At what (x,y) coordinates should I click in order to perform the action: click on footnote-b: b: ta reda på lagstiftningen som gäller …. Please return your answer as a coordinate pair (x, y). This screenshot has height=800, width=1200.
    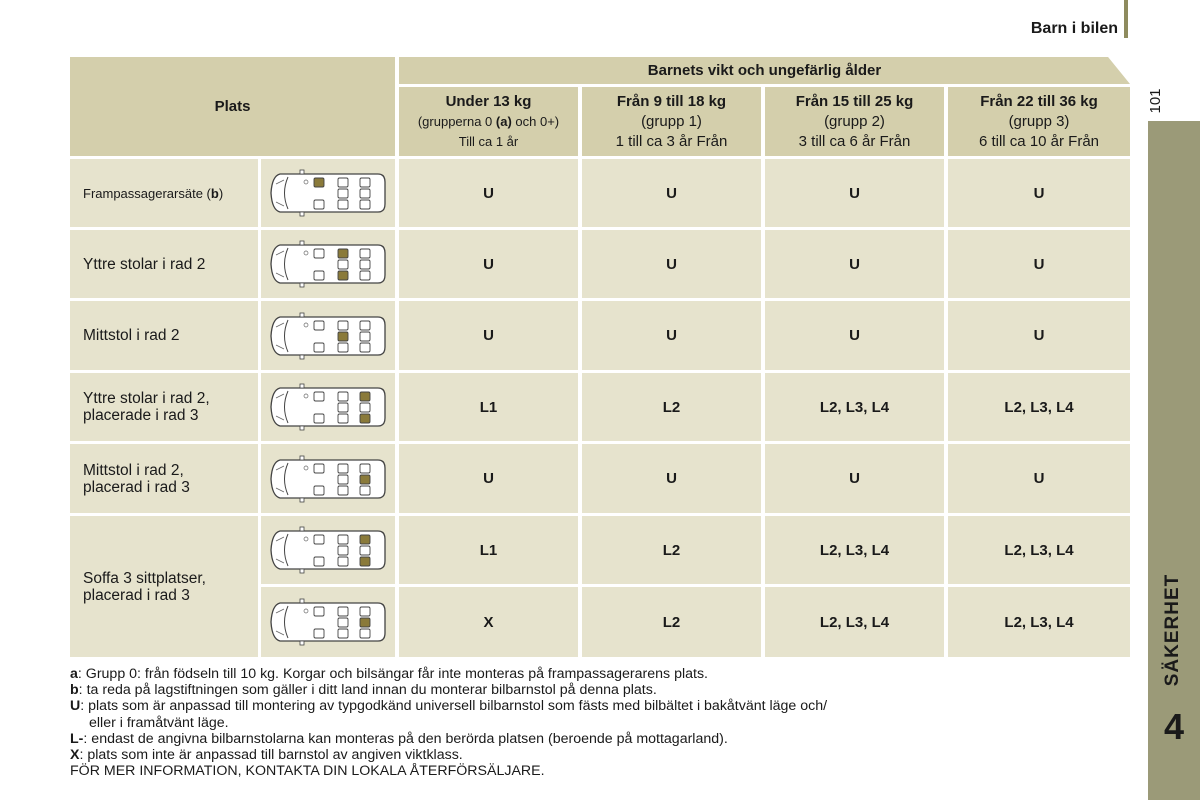
    Looking at the image, I should click on (363, 690).